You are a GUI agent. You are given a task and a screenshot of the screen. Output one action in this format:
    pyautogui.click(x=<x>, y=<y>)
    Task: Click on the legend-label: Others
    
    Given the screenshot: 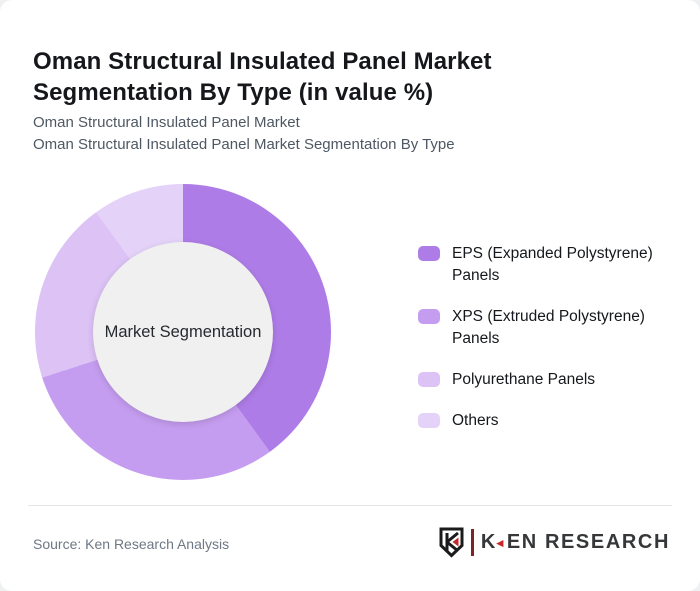 What is the action you would take?
    pyautogui.click(x=475, y=420)
    